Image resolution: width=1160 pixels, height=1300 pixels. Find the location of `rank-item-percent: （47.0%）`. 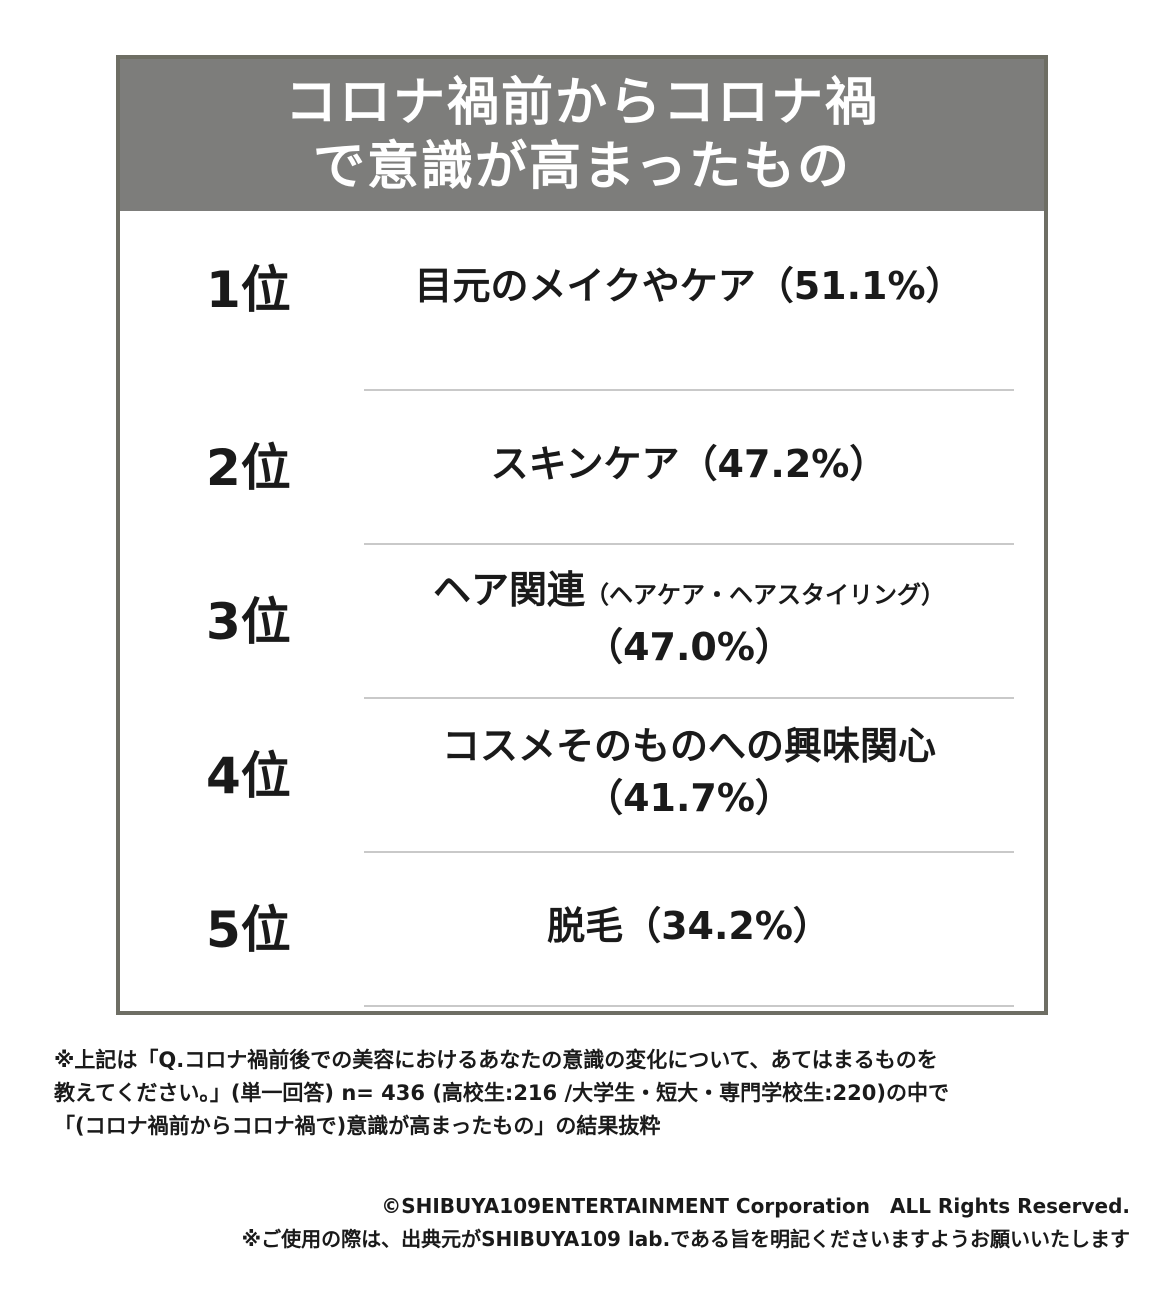

rank-item-percent: （47.0%） is located at coordinates (689, 646).